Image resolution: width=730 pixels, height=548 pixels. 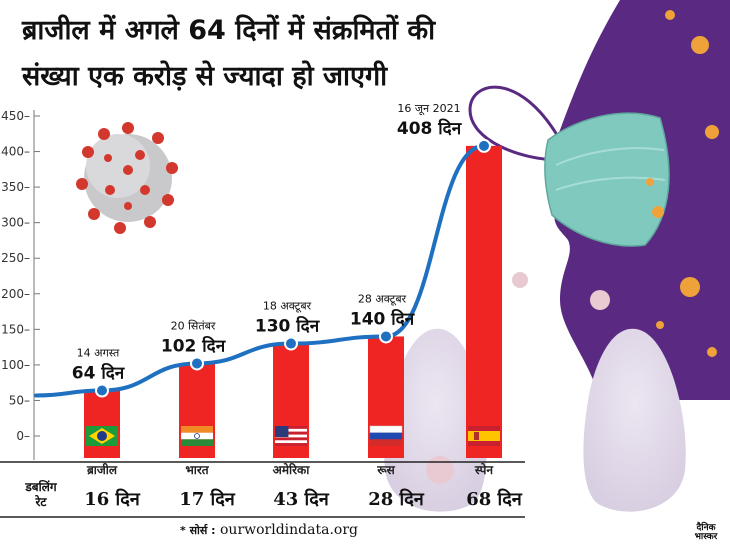 I want to click on value-label: 408 दिन, so click(x=429, y=128).